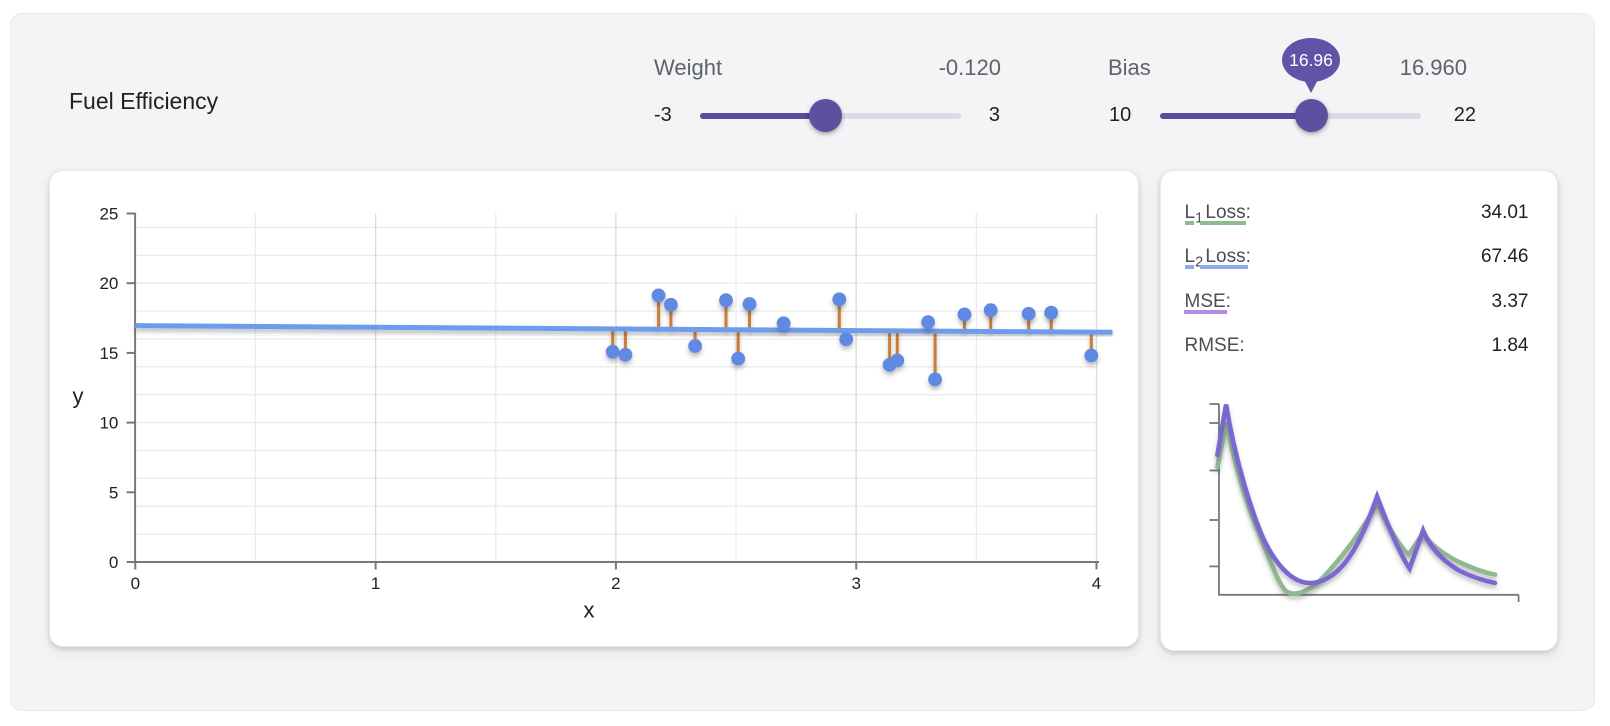 The image size is (1610, 726). What do you see at coordinates (588, 610) in the screenshot?
I see `svg-text: x` at bounding box center [588, 610].